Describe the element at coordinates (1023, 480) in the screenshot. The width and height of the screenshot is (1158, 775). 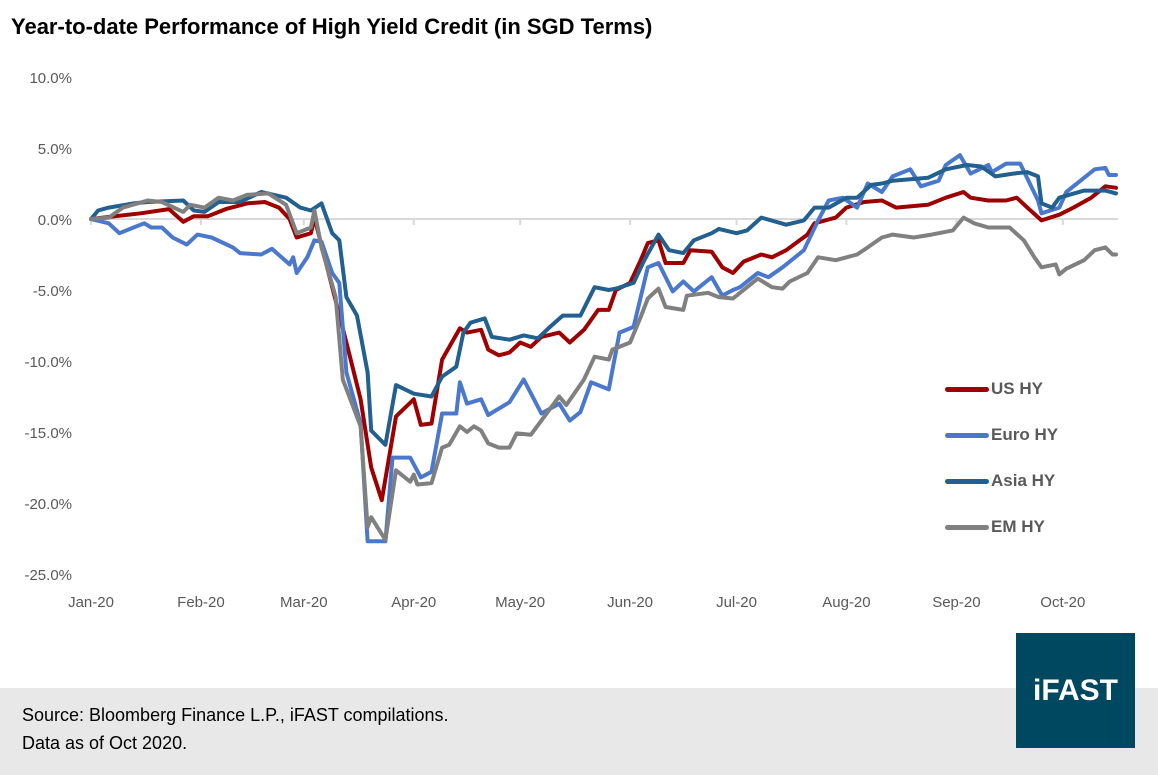
I see `legend-label: Asia HY` at that location.